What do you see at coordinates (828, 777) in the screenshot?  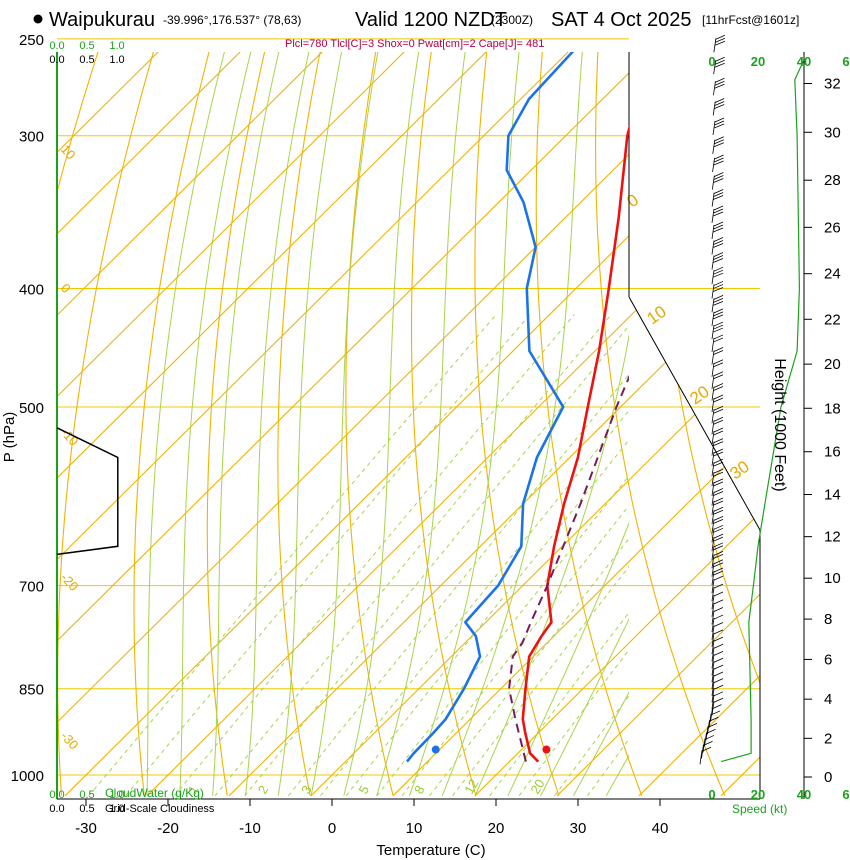 I see `height-tick-label: 0` at bounding box center [828, 777].